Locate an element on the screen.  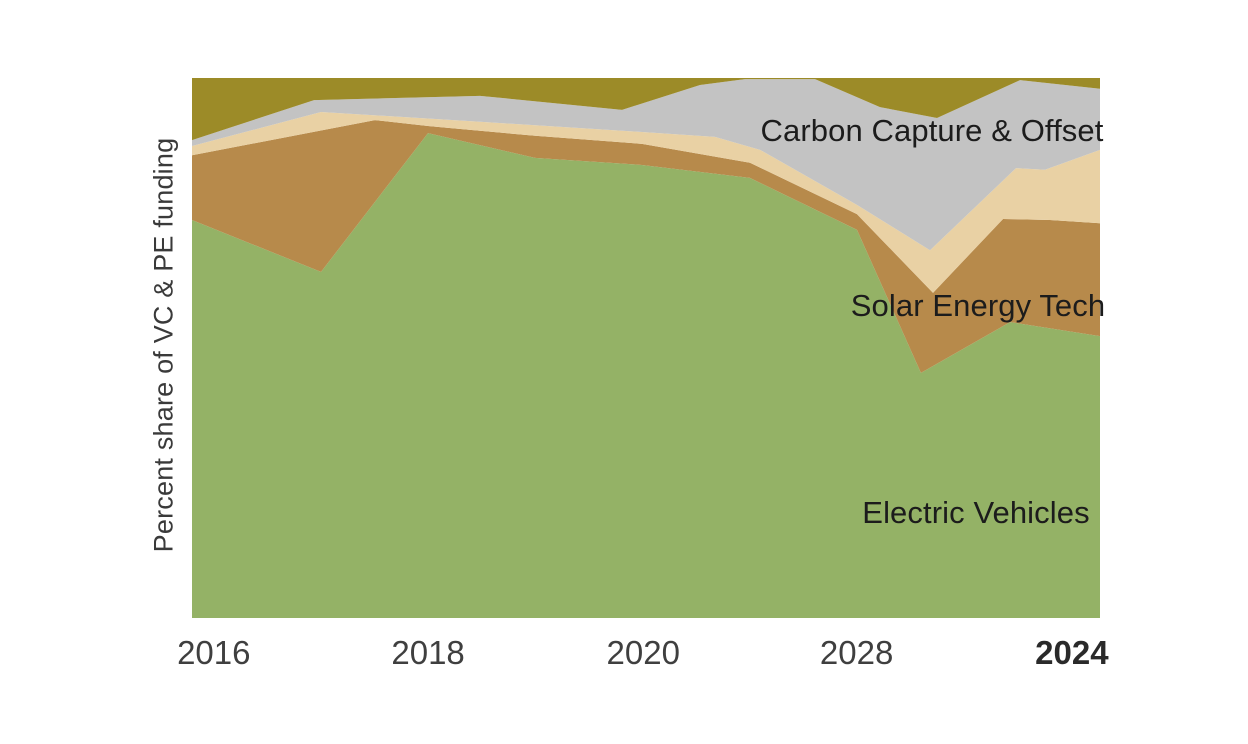
y-axis-label: Percent share of VC & PE funding is located at coordinates (163, 345).